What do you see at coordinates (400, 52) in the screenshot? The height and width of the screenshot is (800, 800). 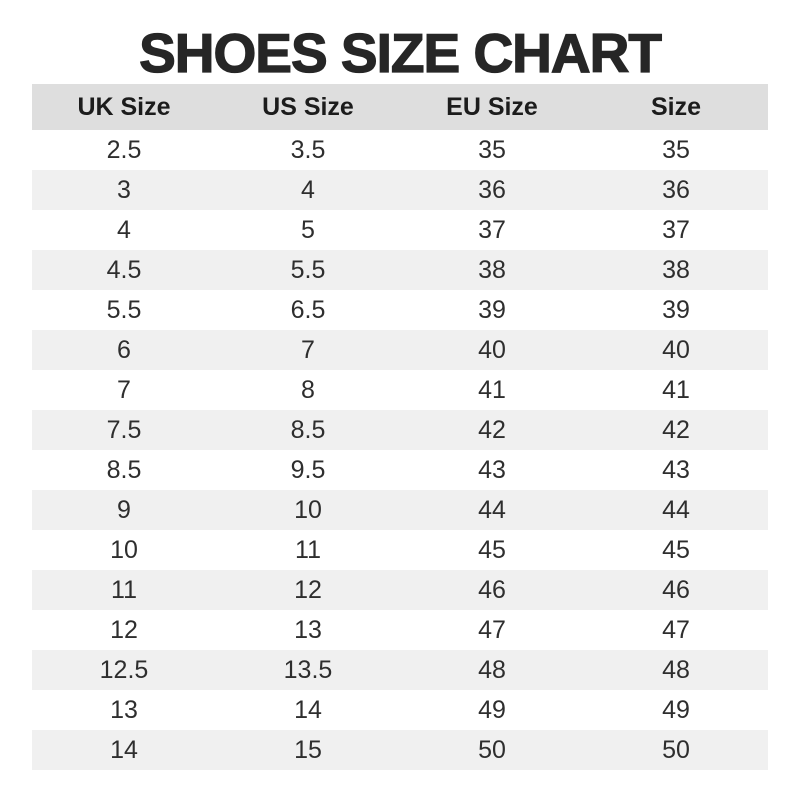 I see `page-title: SHOES SIZE CHART` at bounding box center [400, 52].